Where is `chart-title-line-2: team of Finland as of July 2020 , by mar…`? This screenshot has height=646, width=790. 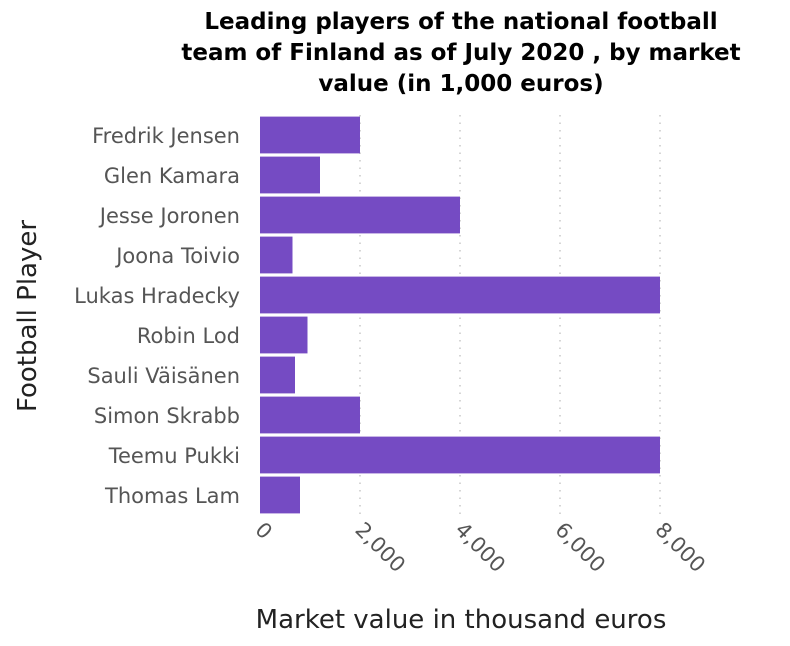 chart-title-line-2: team of Finland as of July 2020 , by mar… is located at coordinates (460, 53).